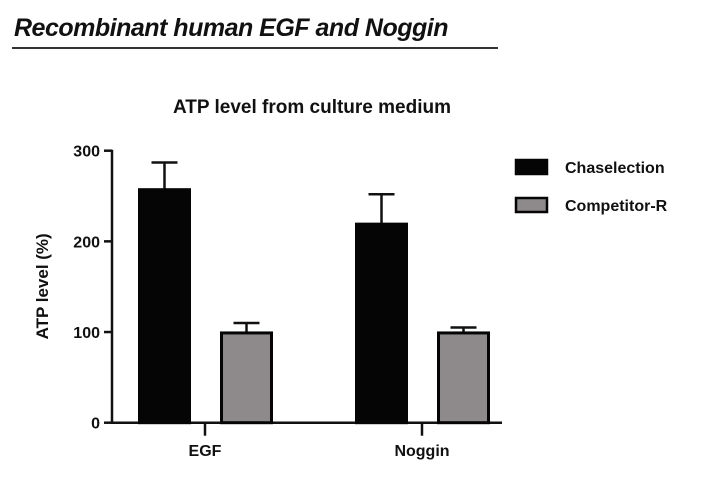 This screenshot has height=490, width=711. Describe the element at coordinates (246, 378) in the screenshot. I see `bar-competitor-r-egf` at that location.